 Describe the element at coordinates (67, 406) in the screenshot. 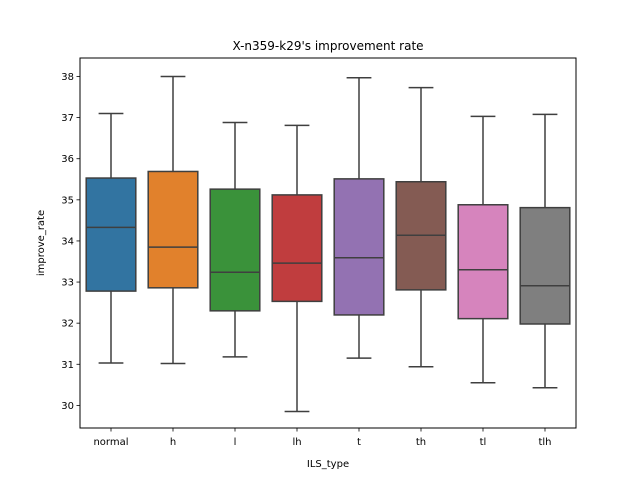

I see `y-tick-label: 30` at that location.